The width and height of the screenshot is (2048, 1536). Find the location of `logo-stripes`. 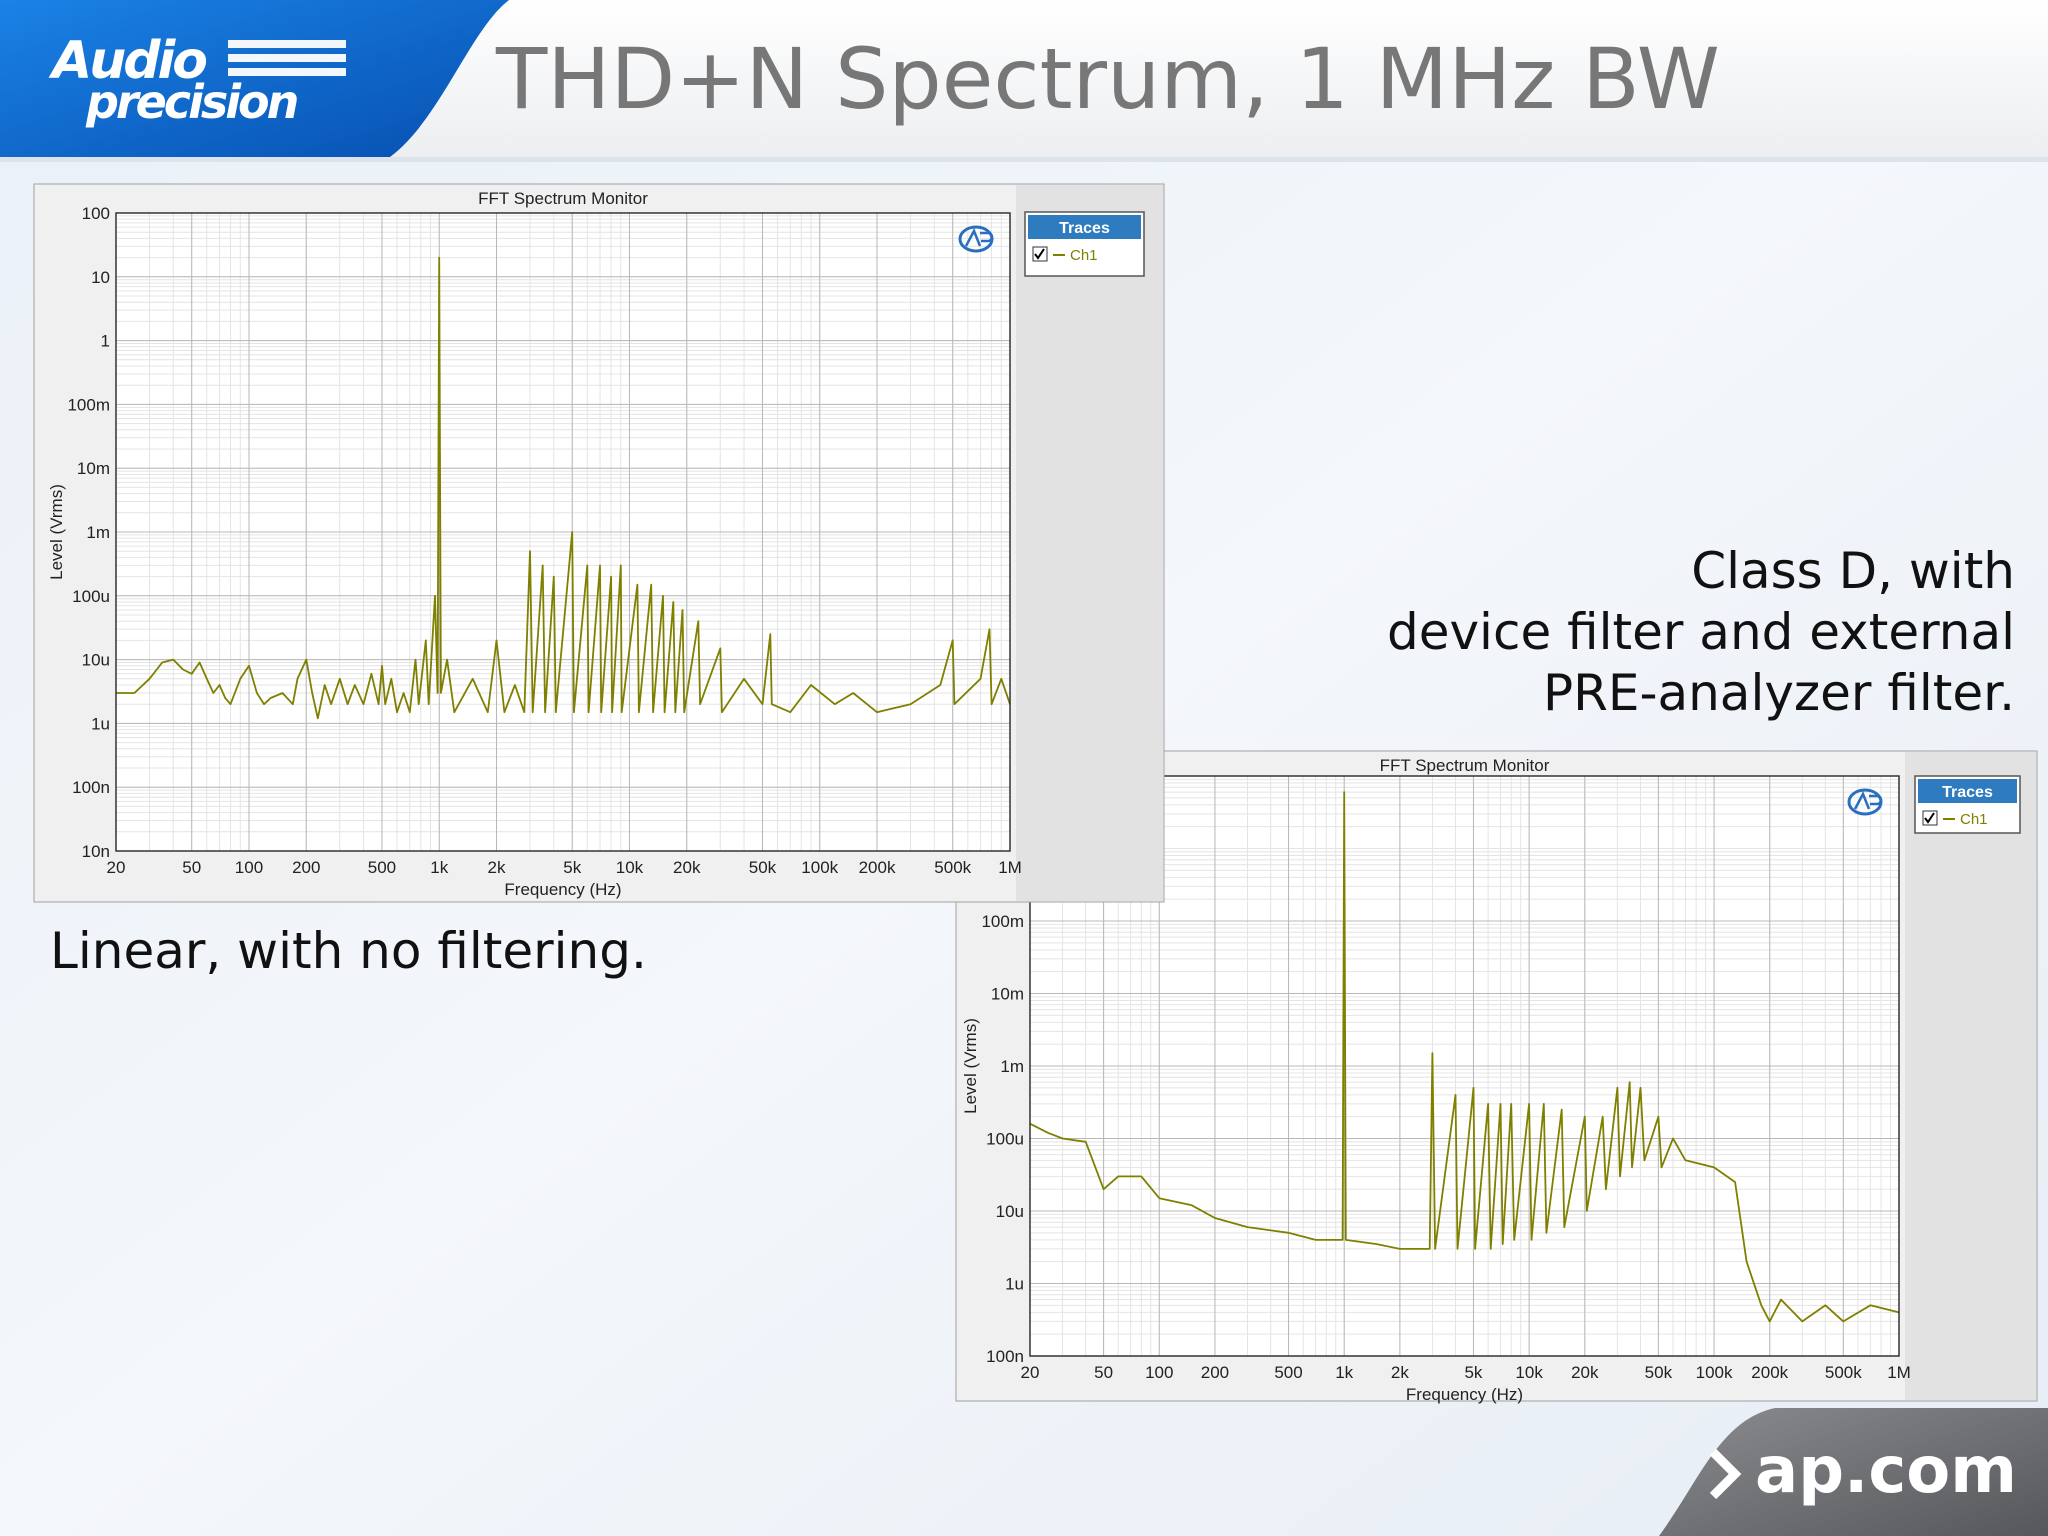

logo-stripes is located at coordinates (287, 58).